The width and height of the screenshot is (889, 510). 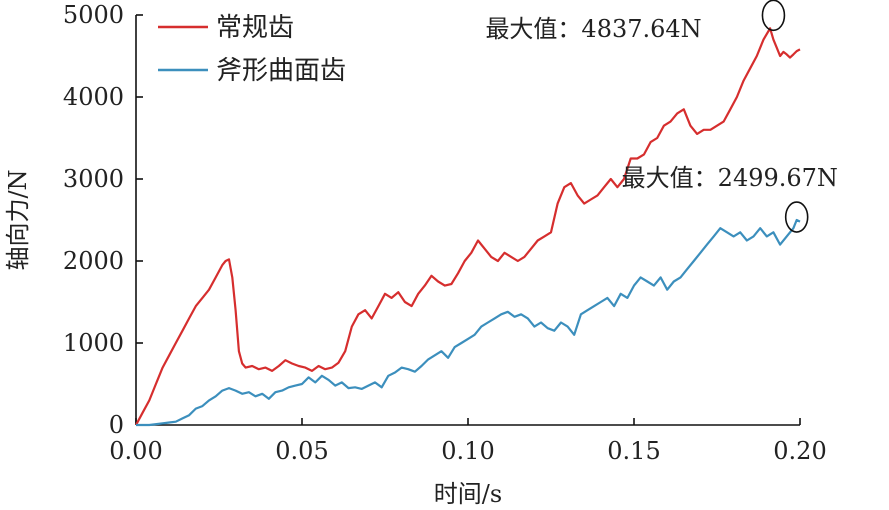 What do you see at coordinates (730, 178) in the screenshot?
I see `annotation-max-axe-curved-label: 最大值：2499.67N` at bounding box center [730, 178].